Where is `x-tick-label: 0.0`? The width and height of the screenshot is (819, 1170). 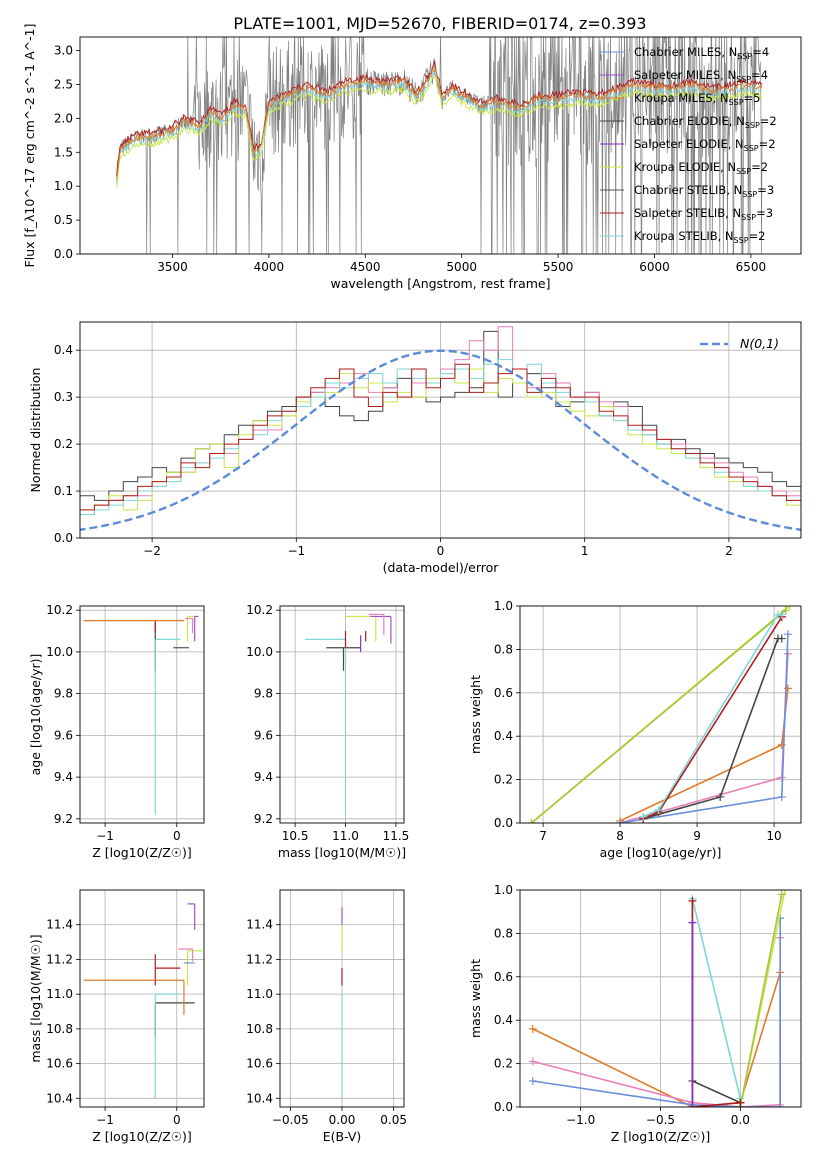
x-tick-label: 0.0 is located at coordinates (740, 1120).